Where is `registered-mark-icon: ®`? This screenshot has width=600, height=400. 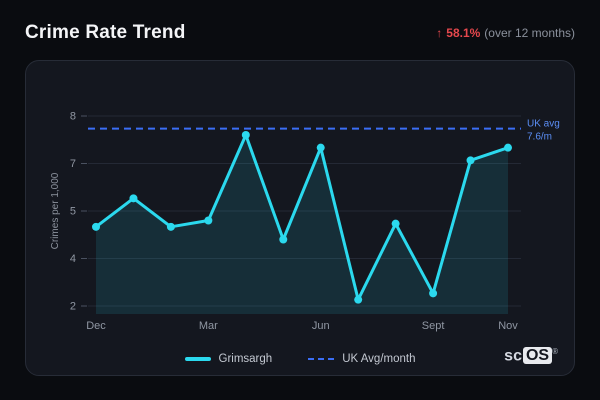 registered-mark-icon: ® is located at coordinates (555, 351).